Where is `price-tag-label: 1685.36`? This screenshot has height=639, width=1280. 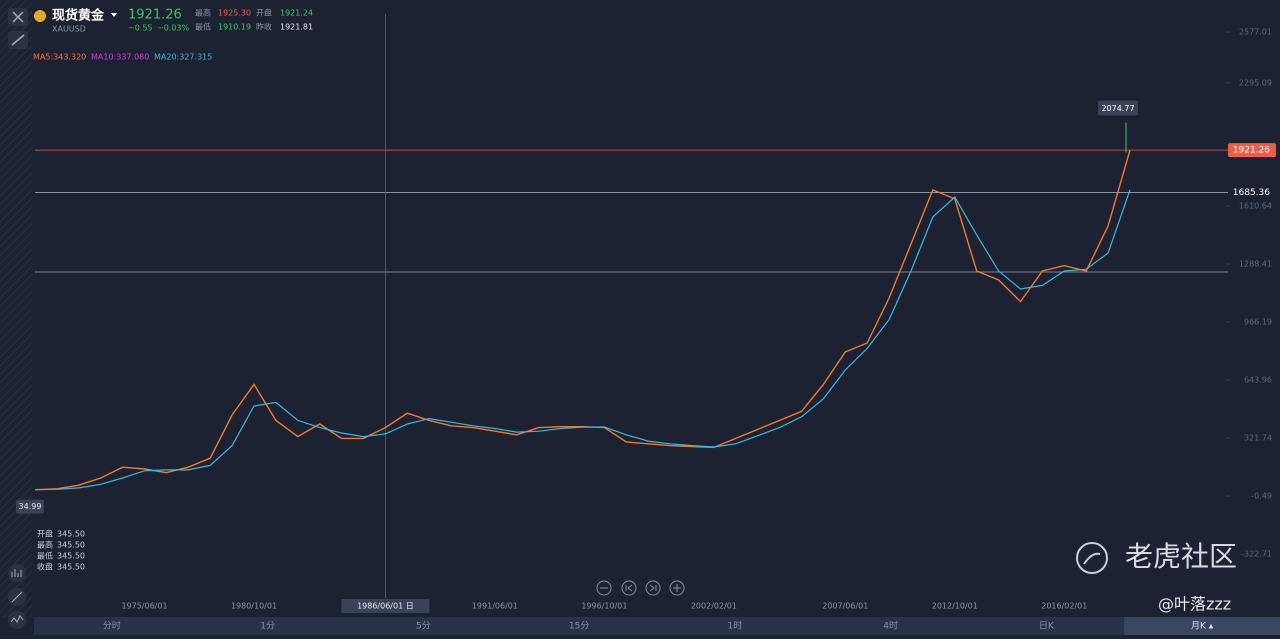
price-tag-label: 1685.36 is located at coordinates (1251, 193).